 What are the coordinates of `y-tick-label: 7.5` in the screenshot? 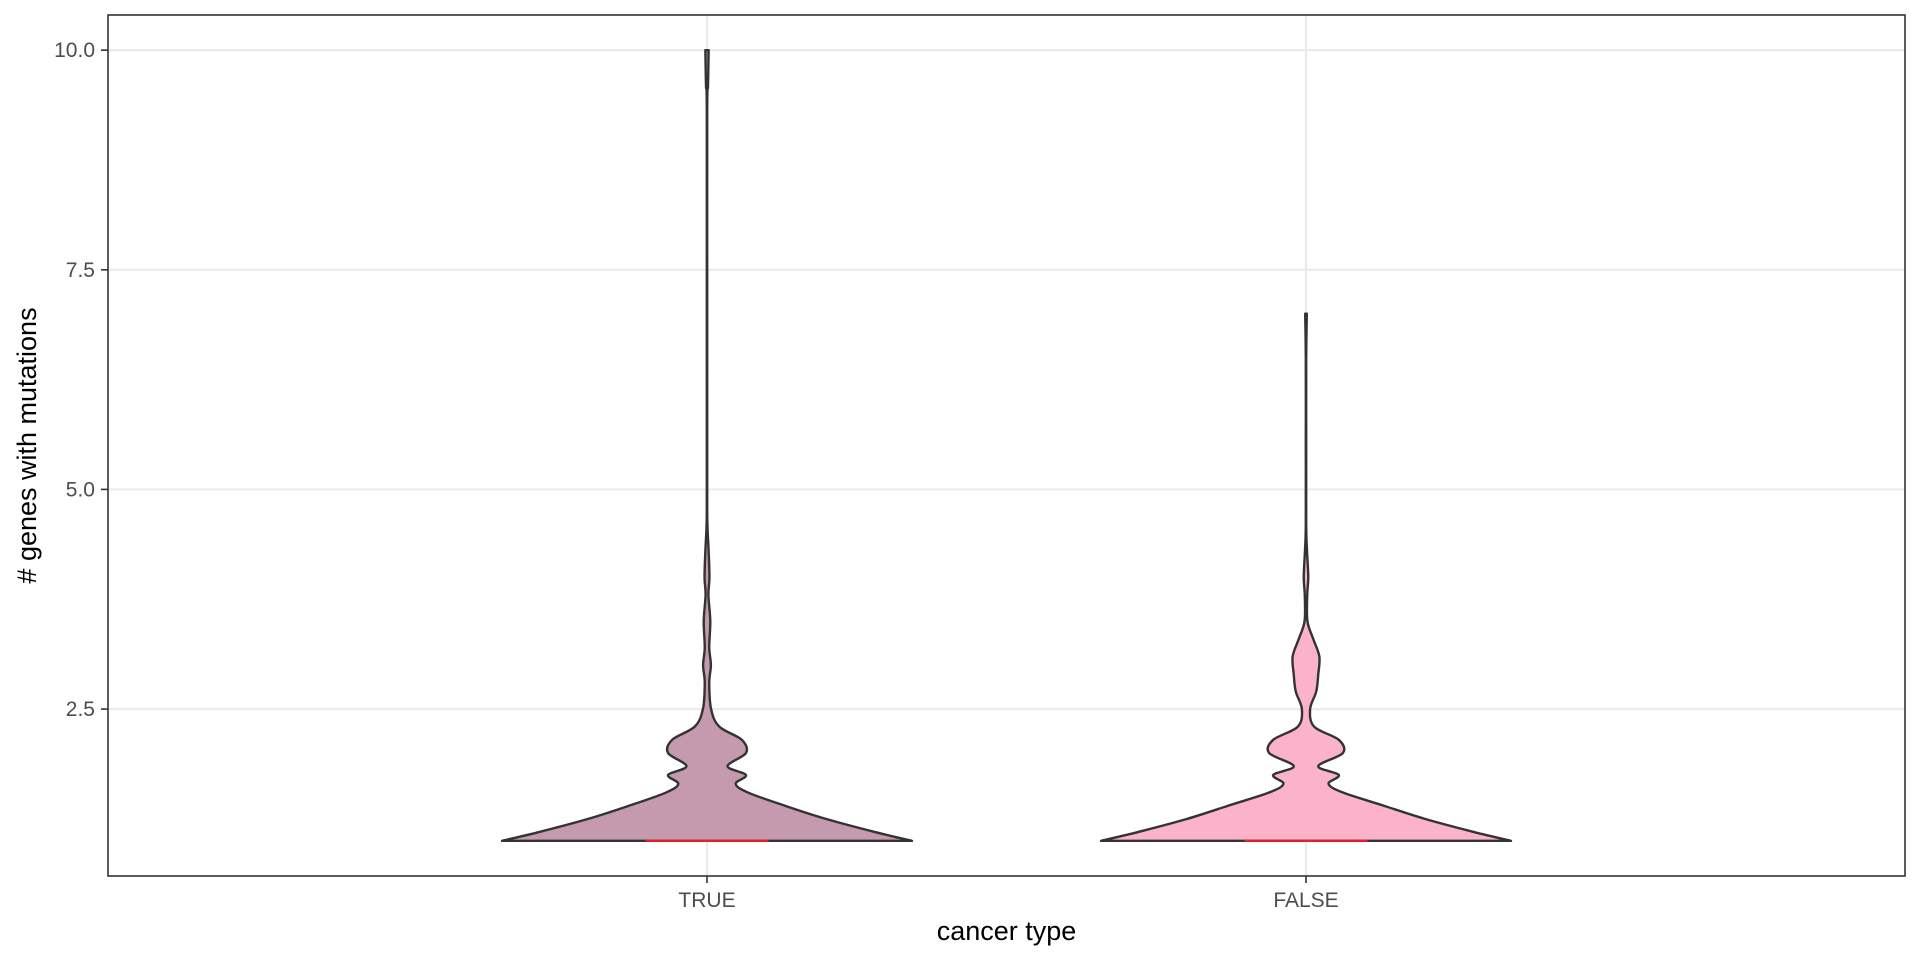 It's located at (80, 270).